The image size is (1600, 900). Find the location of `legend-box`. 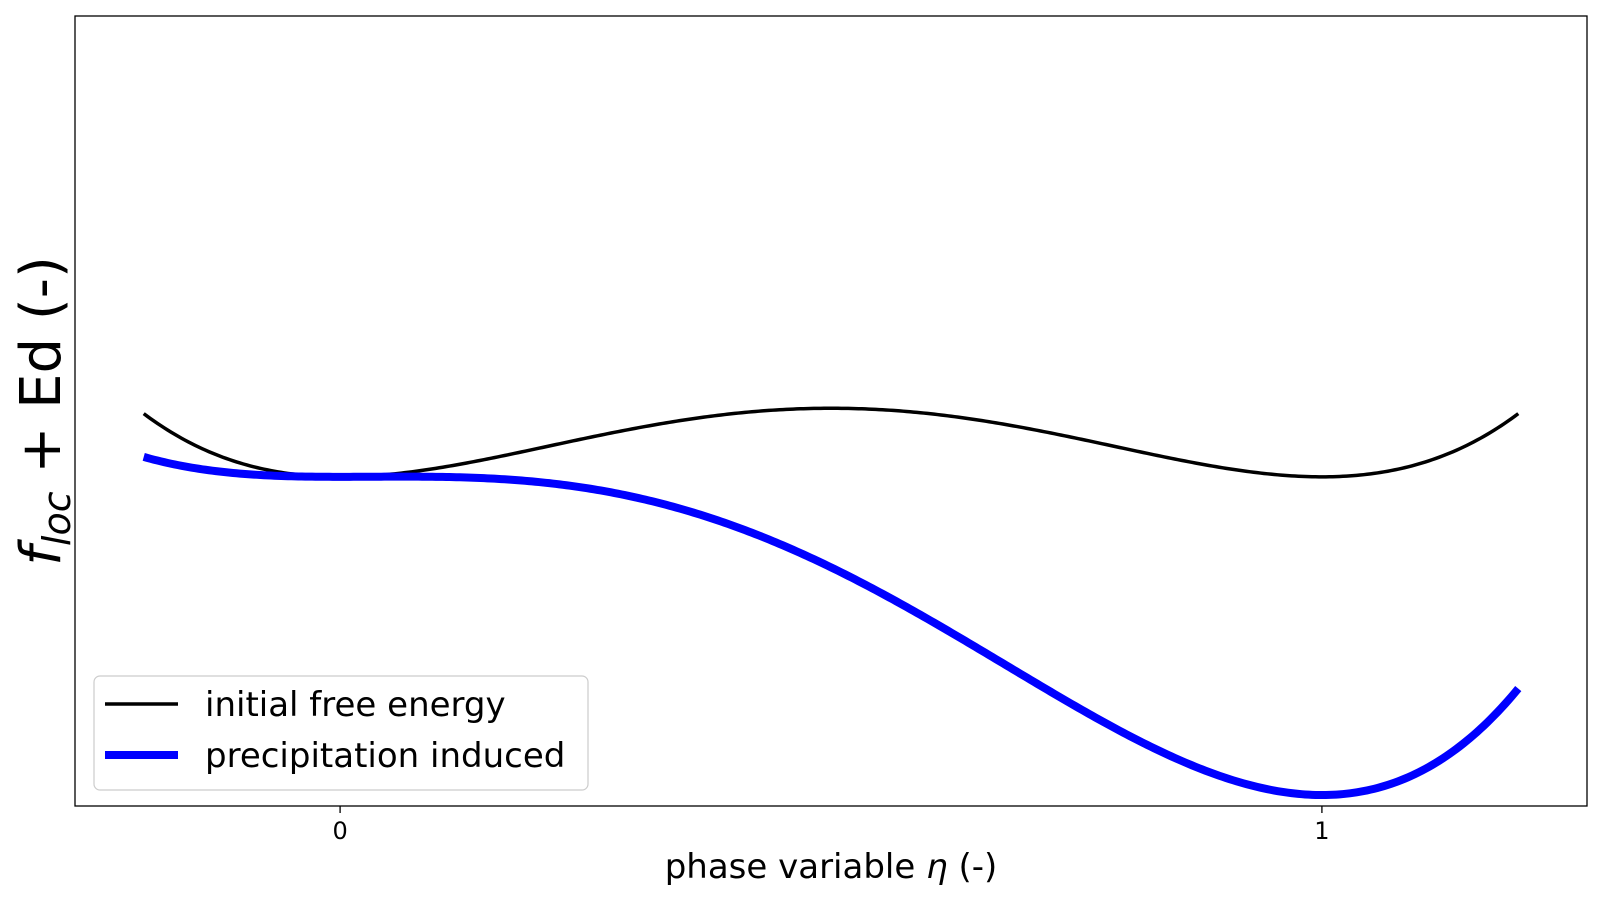

legend-box is located at coordinates (341, 733).